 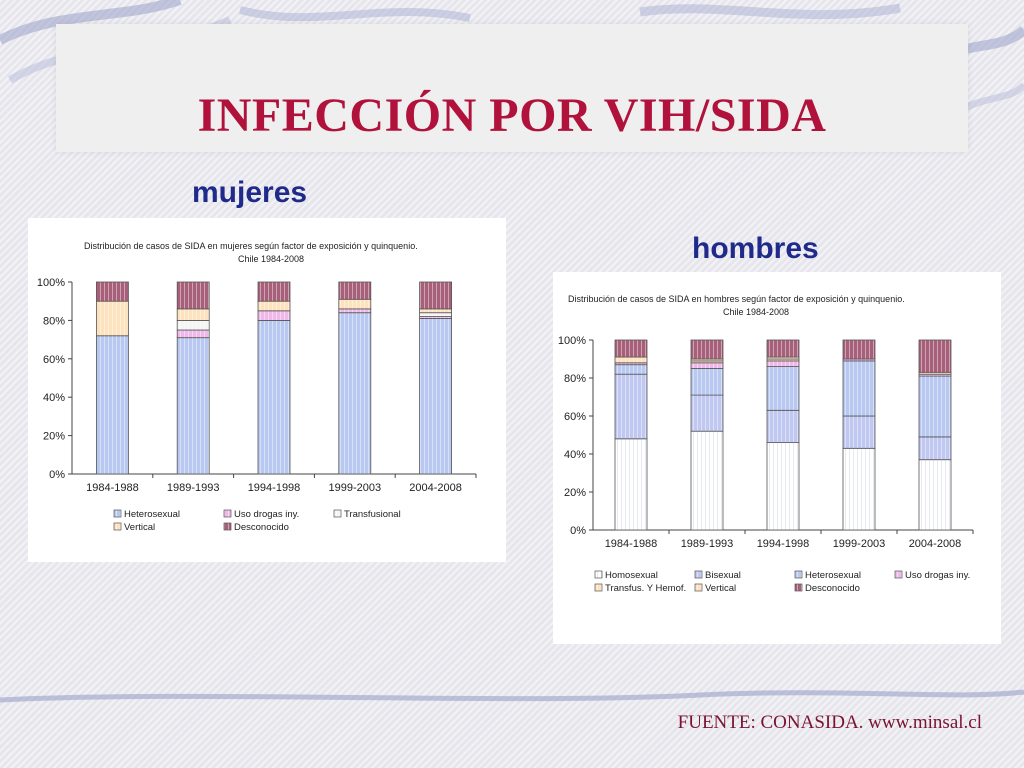 I want to click on legend-label: Transfus. Y Hemof., so click(x=645, y=588).